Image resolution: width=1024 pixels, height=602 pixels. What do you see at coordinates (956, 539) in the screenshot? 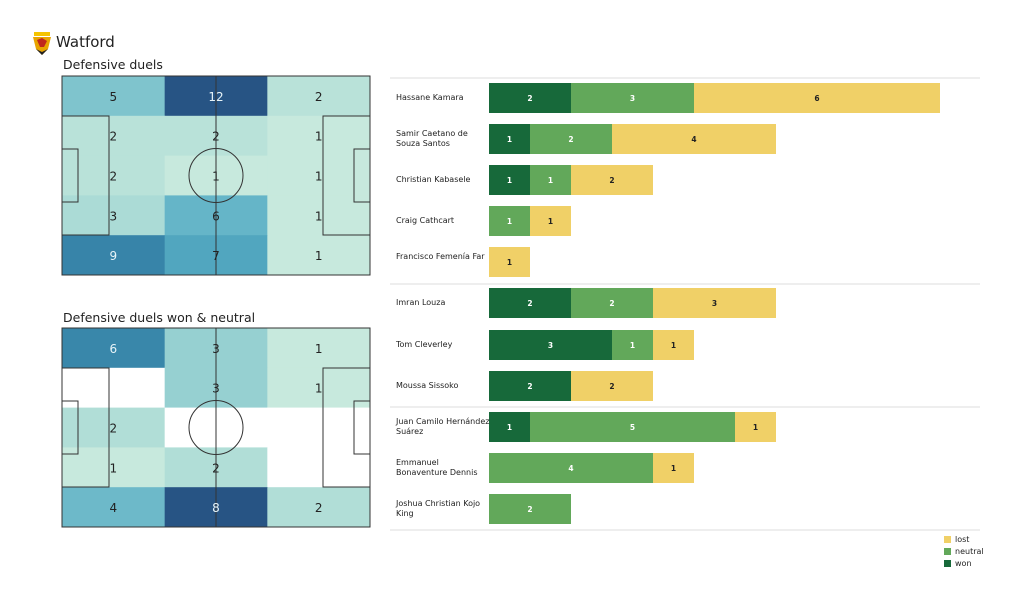
I see `legend-item-lost: lost` at bounding box center [956, 539].